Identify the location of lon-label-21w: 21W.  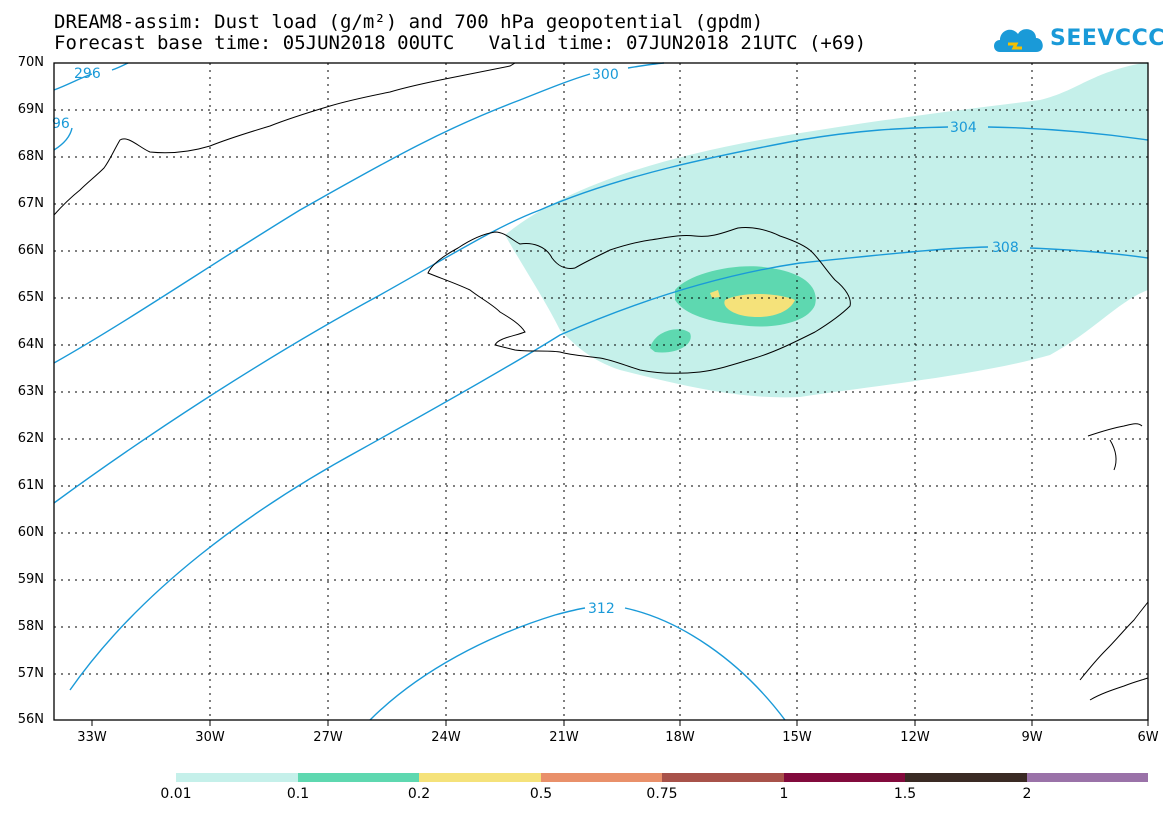
(564, 737).